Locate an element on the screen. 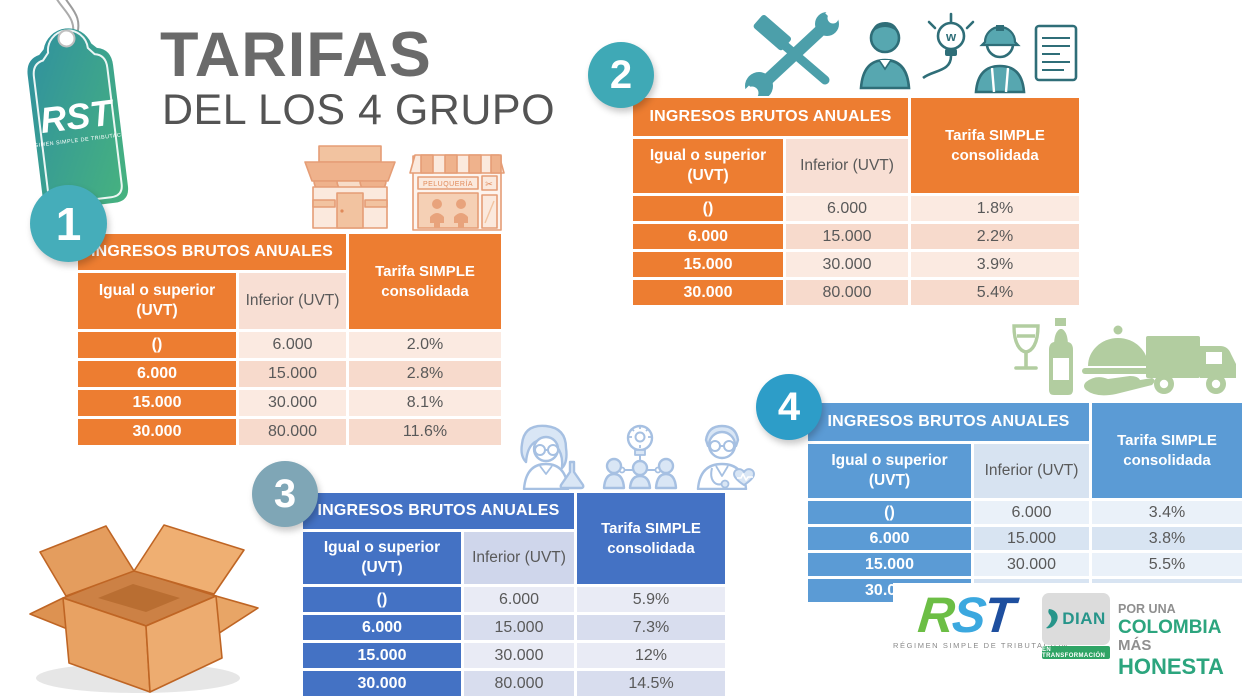  rate-cell: 11.6% is located at coordinates (425, 432).